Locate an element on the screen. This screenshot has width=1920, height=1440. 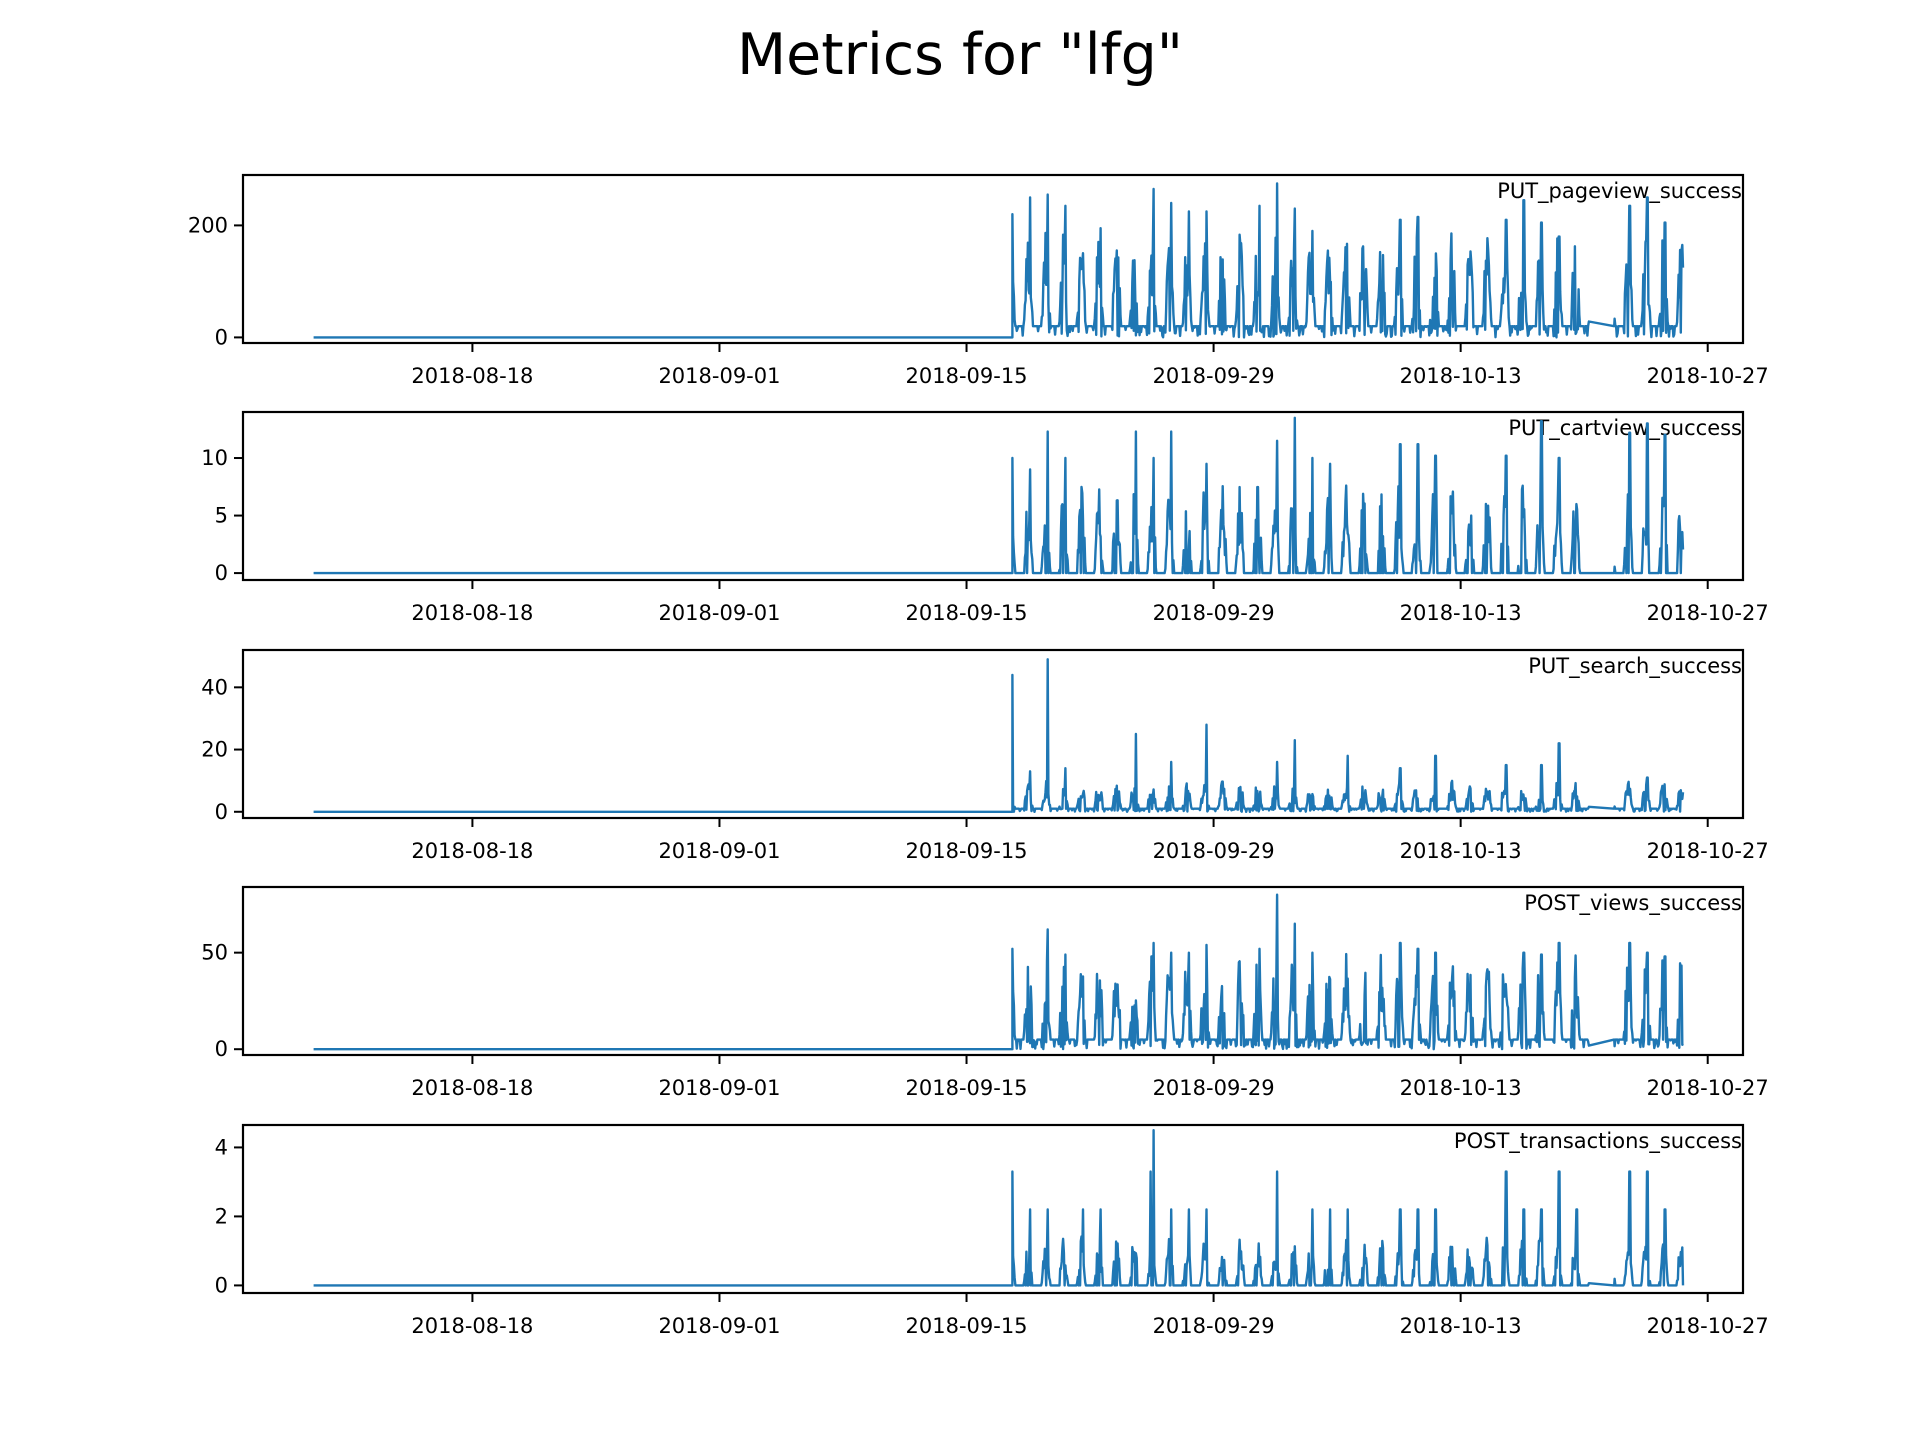
y-tick-label: 5 is located at coordinates (221, 516).